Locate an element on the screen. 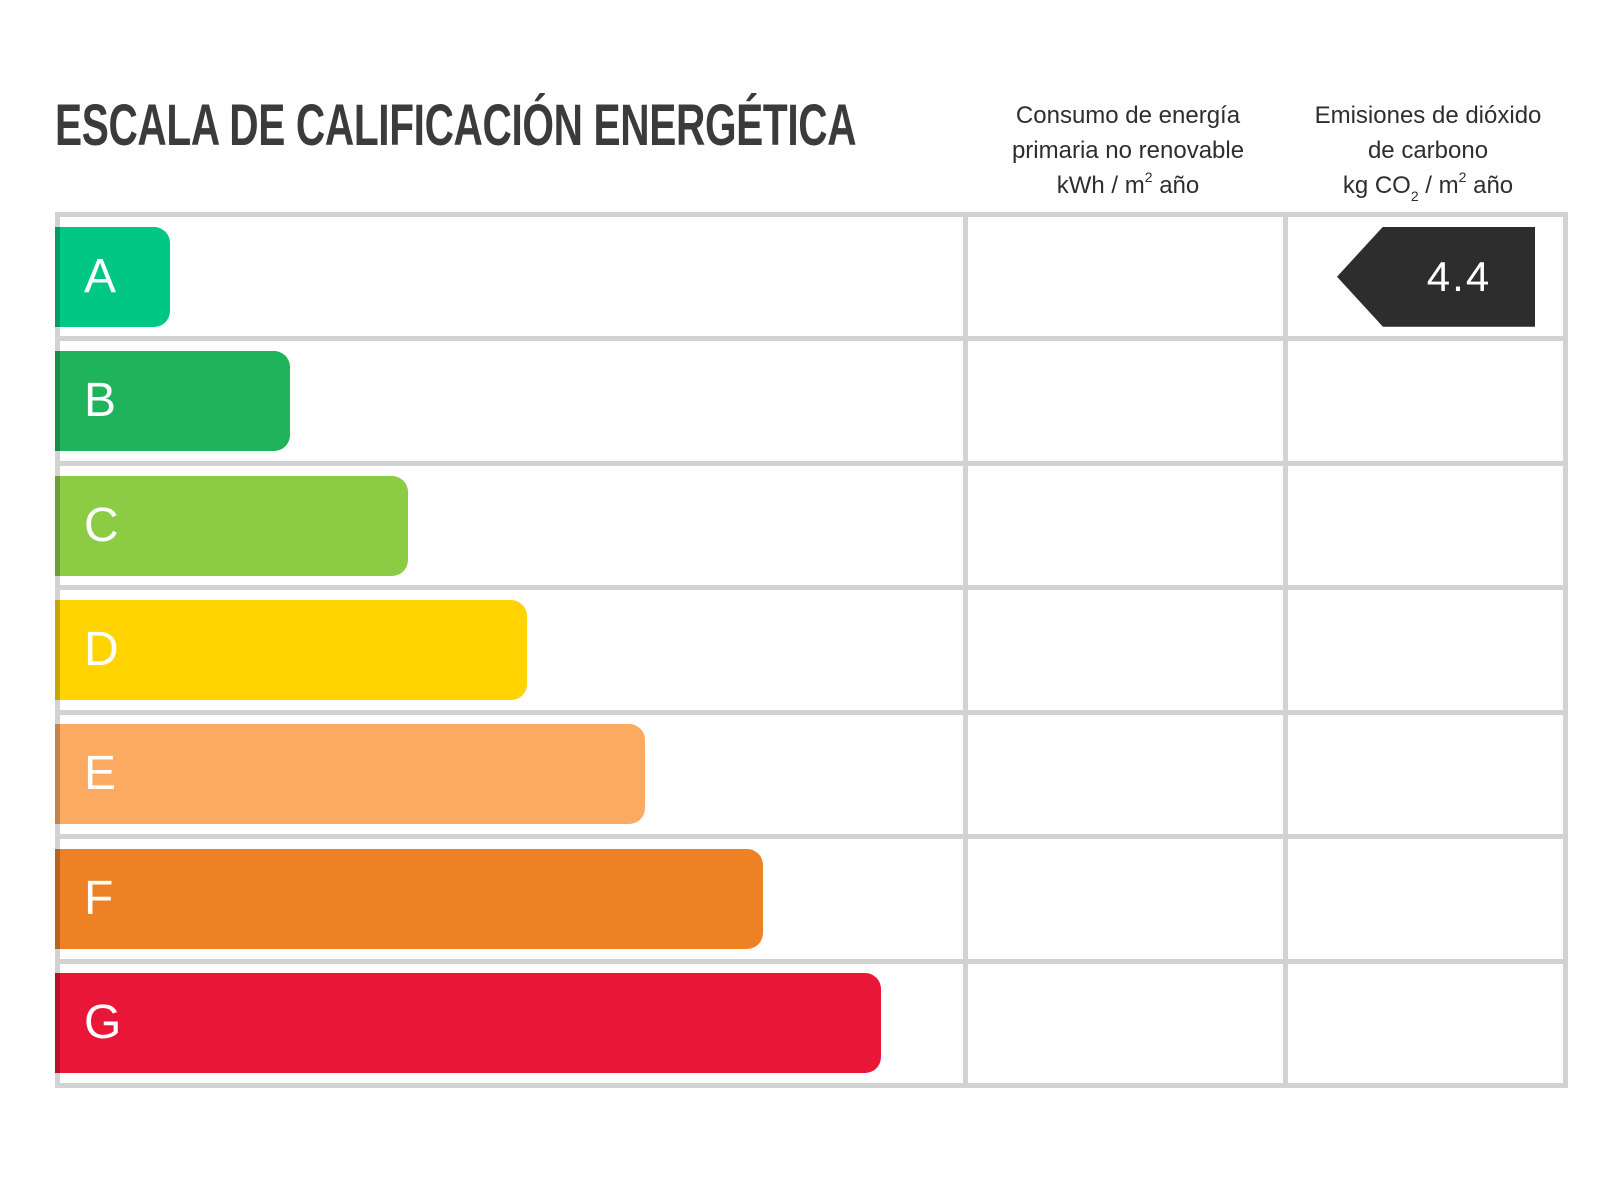 Image resolution: width=1600 pixels, height=1200 pixels. rating-row-e-bar-cell: E is located at coordinates (509, 774).